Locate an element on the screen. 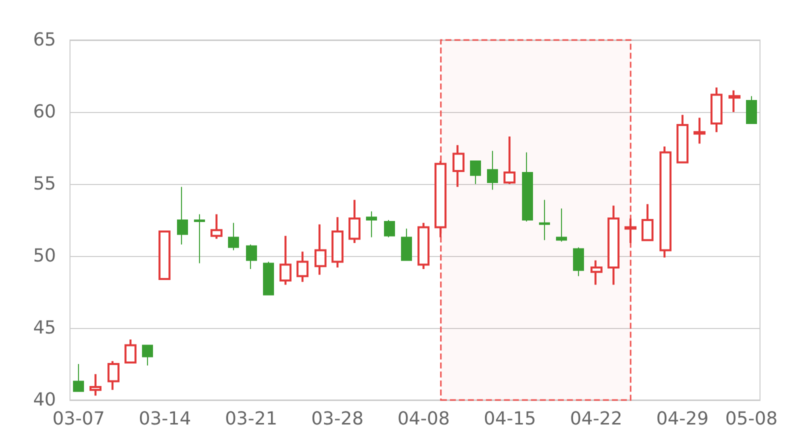  x-tick-label: 03-14 is located at coordinates (165, 419).